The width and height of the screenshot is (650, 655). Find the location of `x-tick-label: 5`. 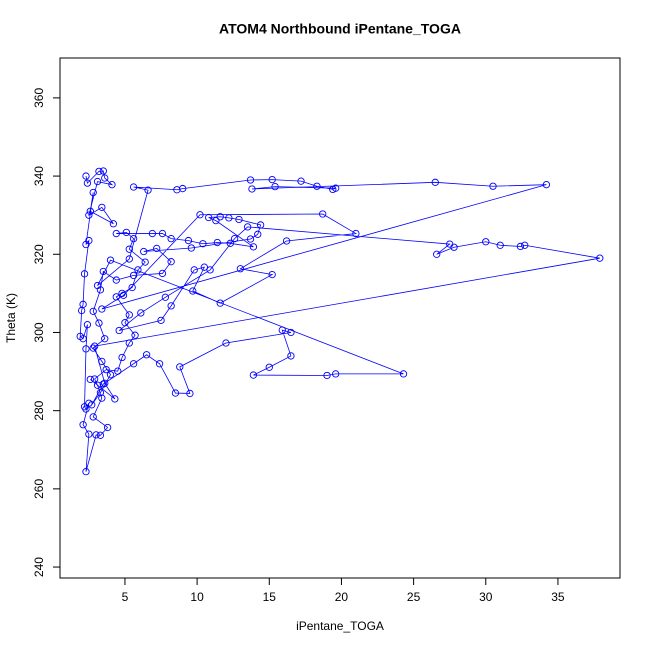

x-tick-label: 5 is located at coordinates (125, 597).